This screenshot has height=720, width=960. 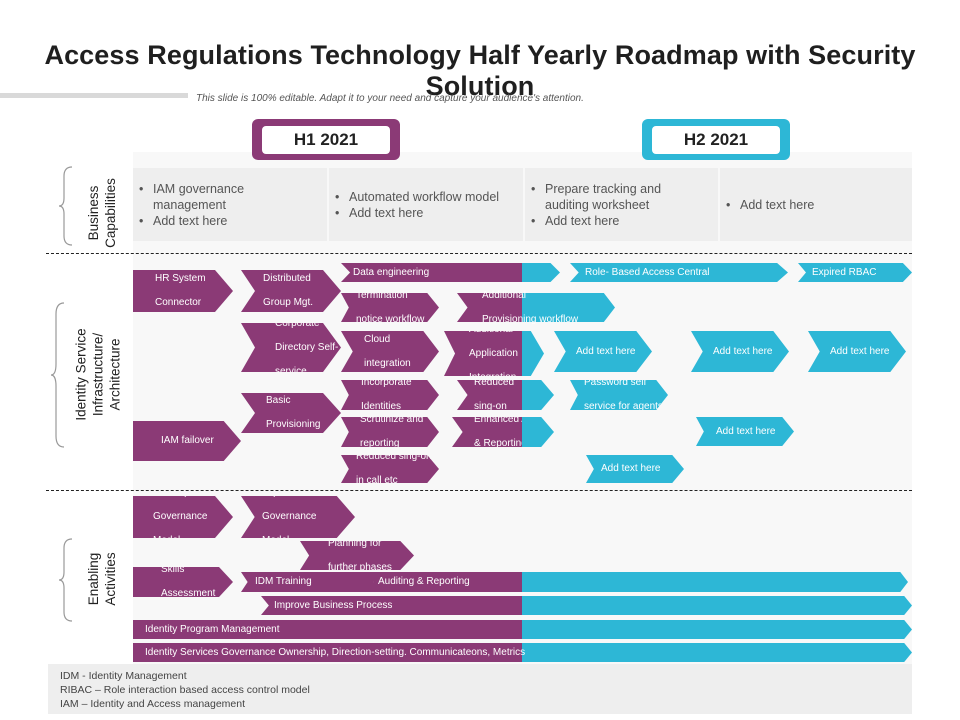 What do you see at coordinates (816, 204) in the screenshot?
I see `business-cell-4: Add text here` at bounding box center [816, 204].